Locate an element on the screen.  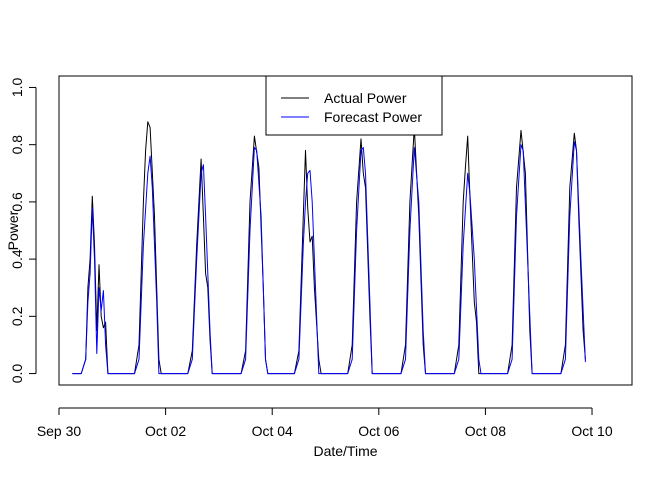
y-axis-title: Power is located at coordinates (13, 230).